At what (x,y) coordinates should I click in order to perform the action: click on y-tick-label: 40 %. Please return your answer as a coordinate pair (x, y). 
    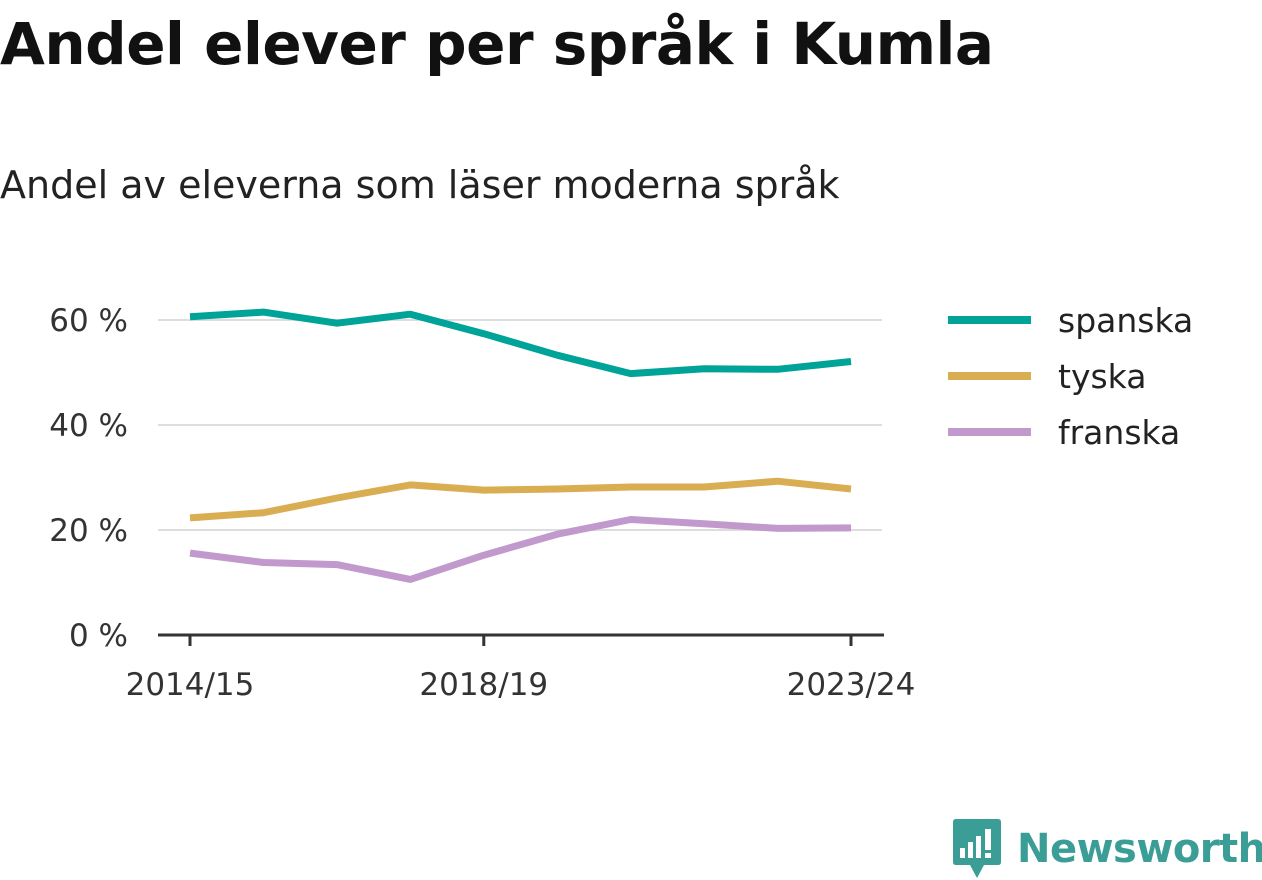
    Looking at the image, I should click on (88, 426).